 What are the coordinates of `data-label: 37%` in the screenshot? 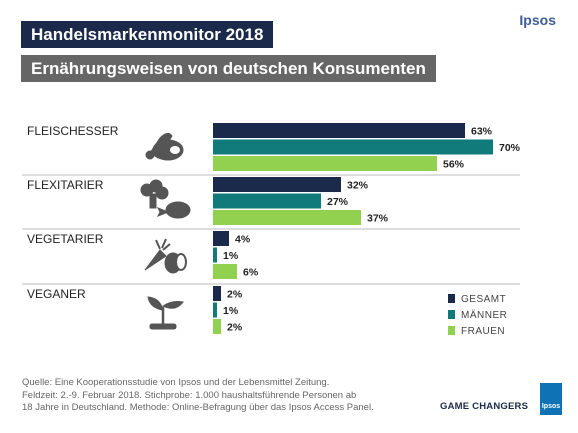 It's located at (378, 219).